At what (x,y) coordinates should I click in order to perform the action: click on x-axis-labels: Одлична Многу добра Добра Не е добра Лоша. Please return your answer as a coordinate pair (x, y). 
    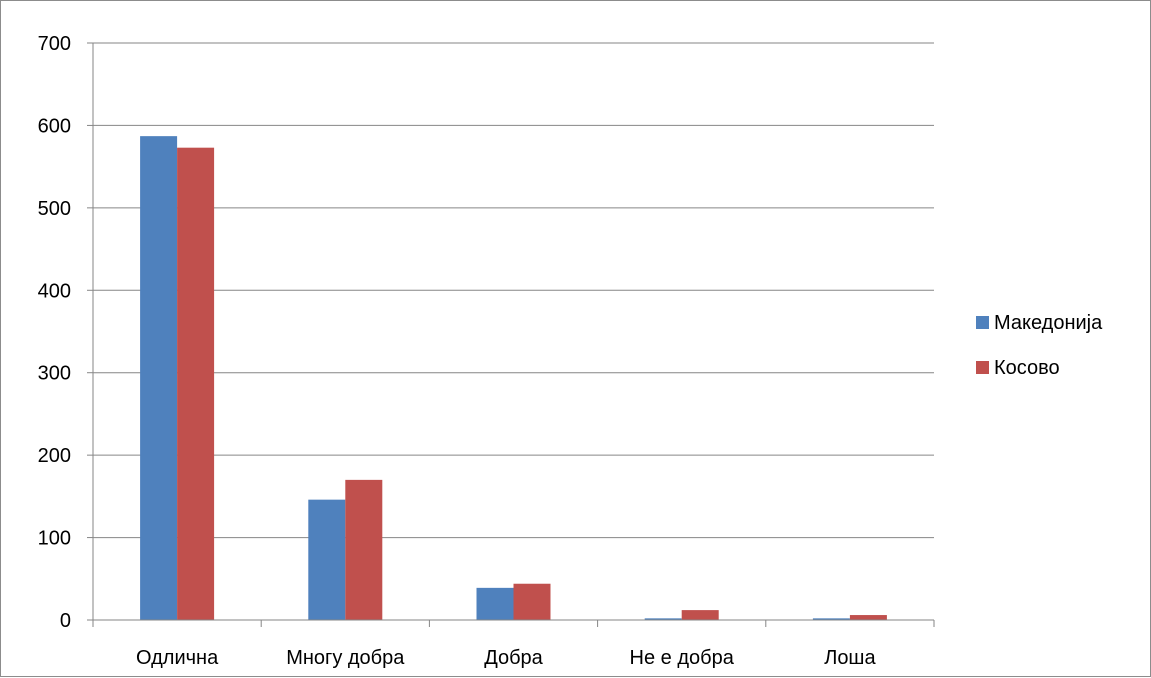
    Looking at the image, I should click on (506, 658).